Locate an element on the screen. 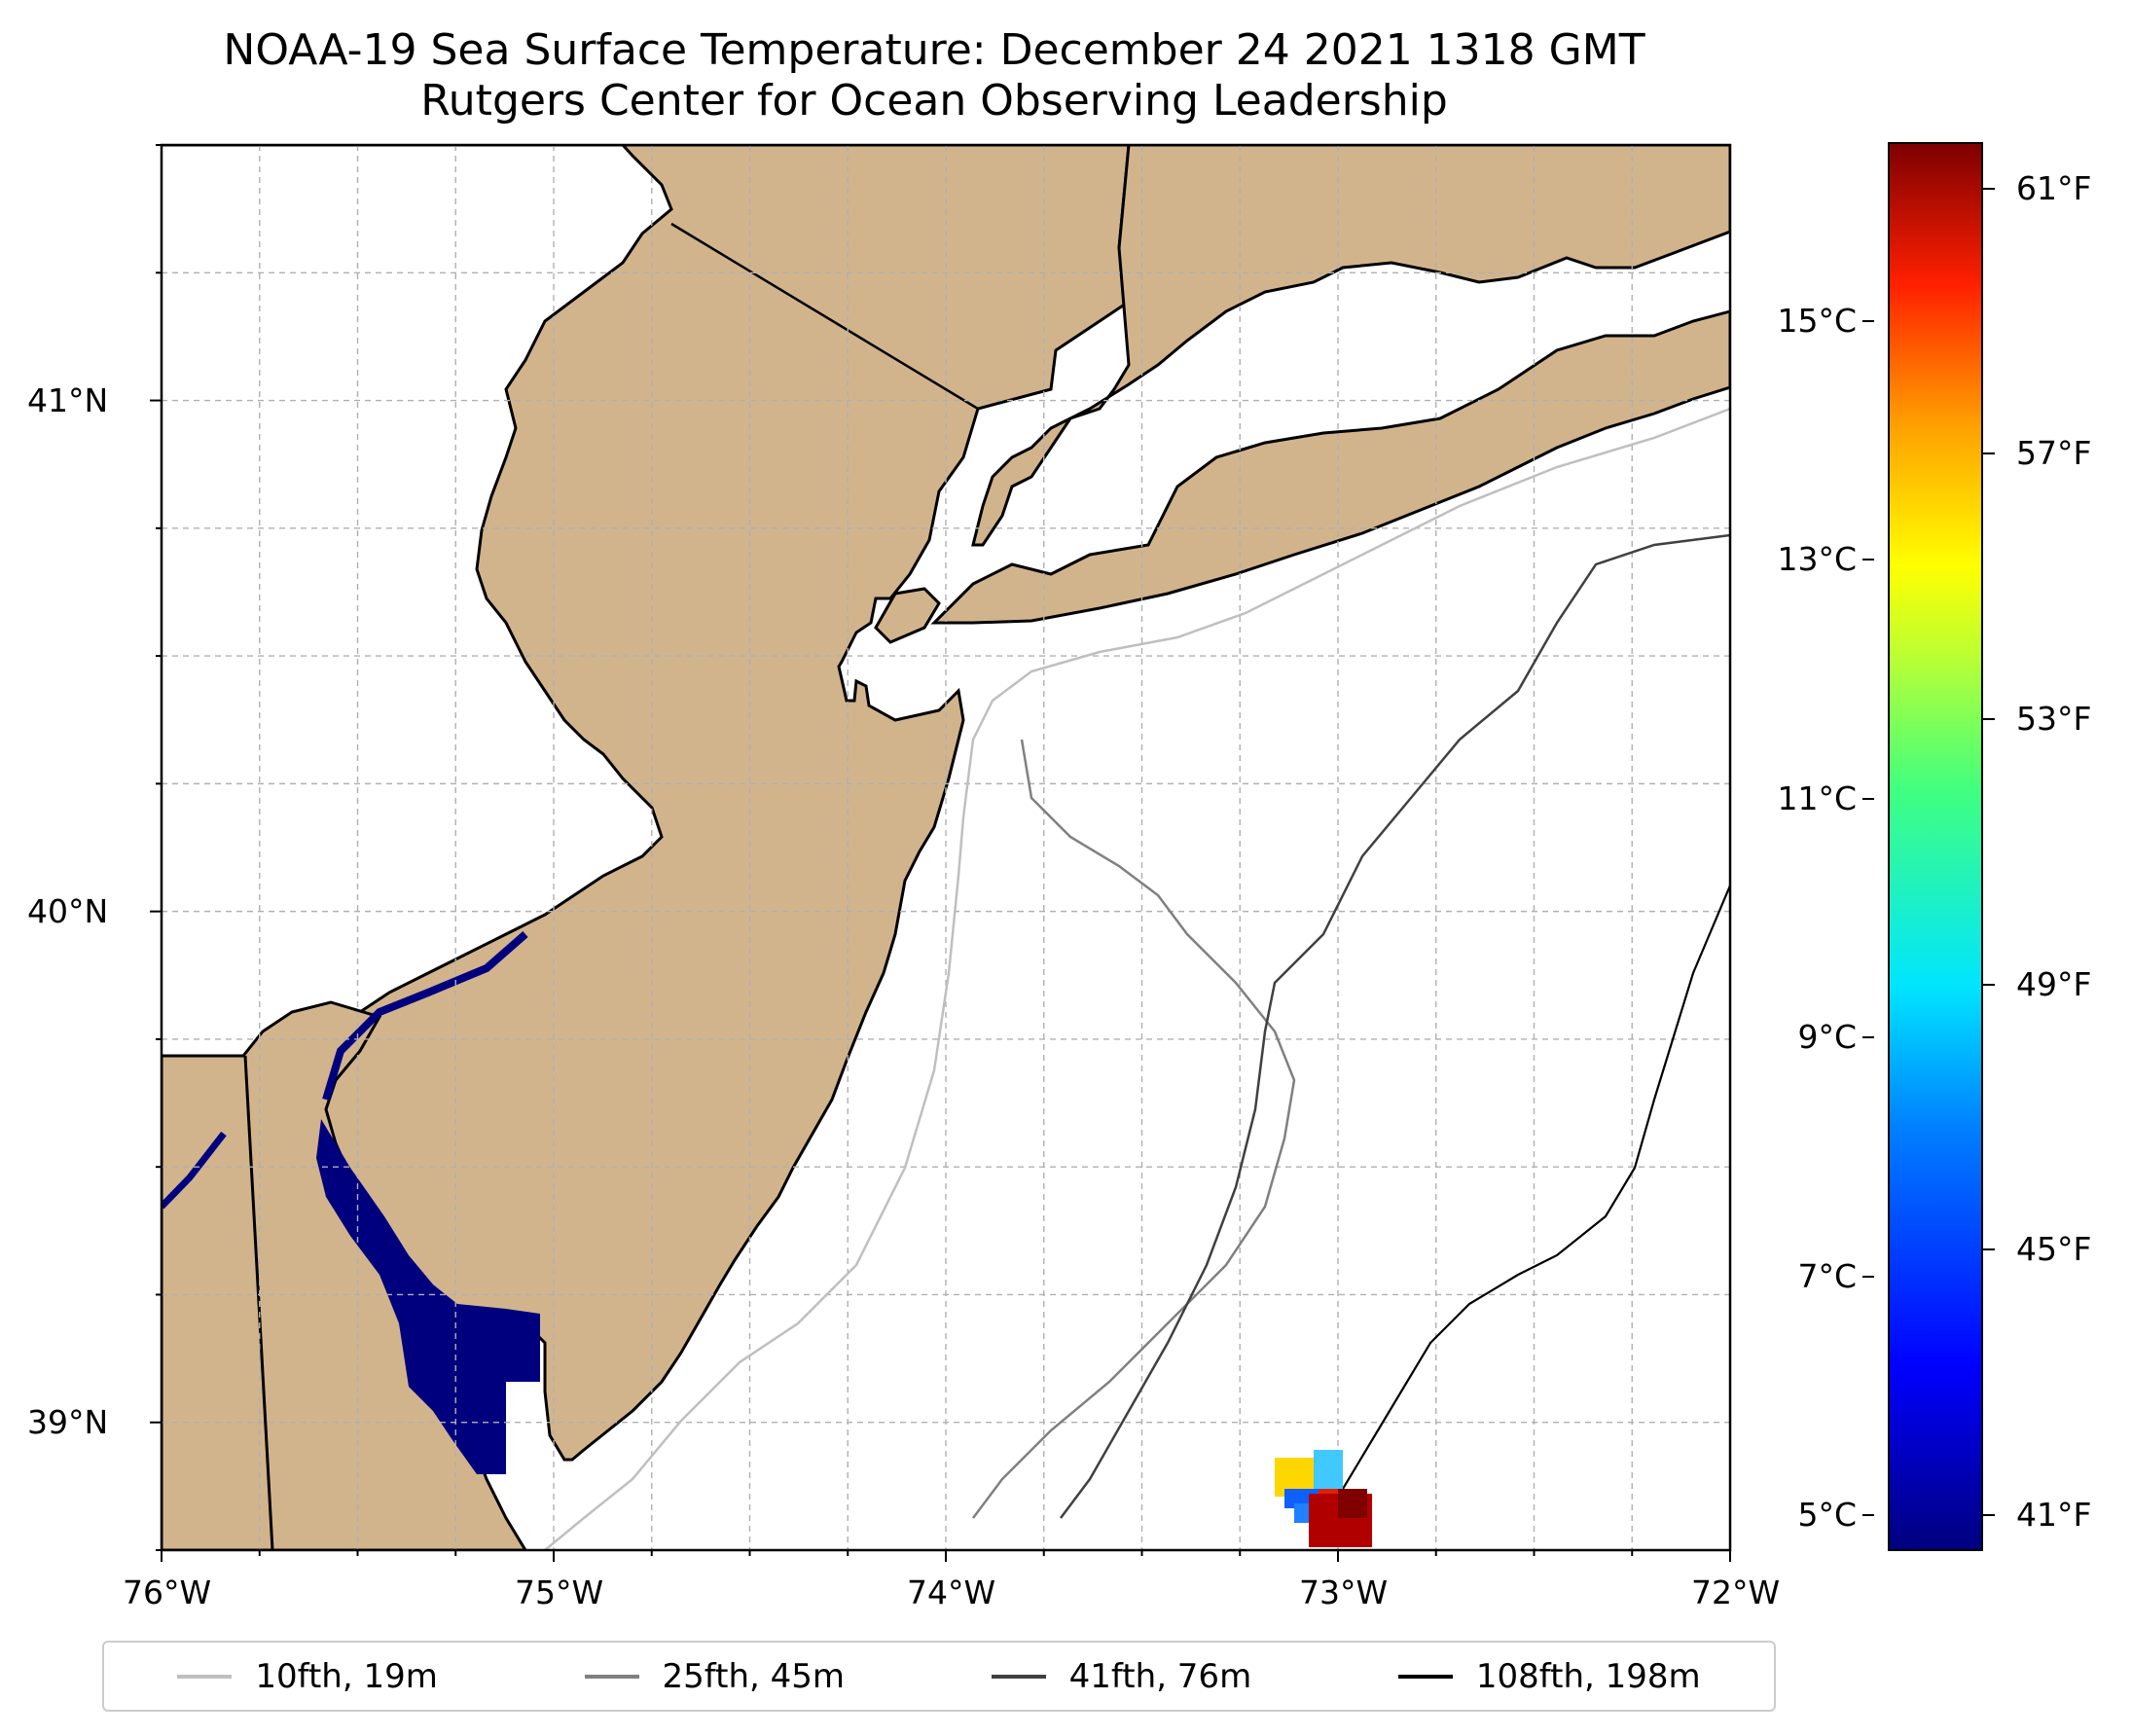 The width and height of the screenshot is (2132, 1736). colorbar-fahrenheit-label: 61°F is located at coordinates (2054, 188).